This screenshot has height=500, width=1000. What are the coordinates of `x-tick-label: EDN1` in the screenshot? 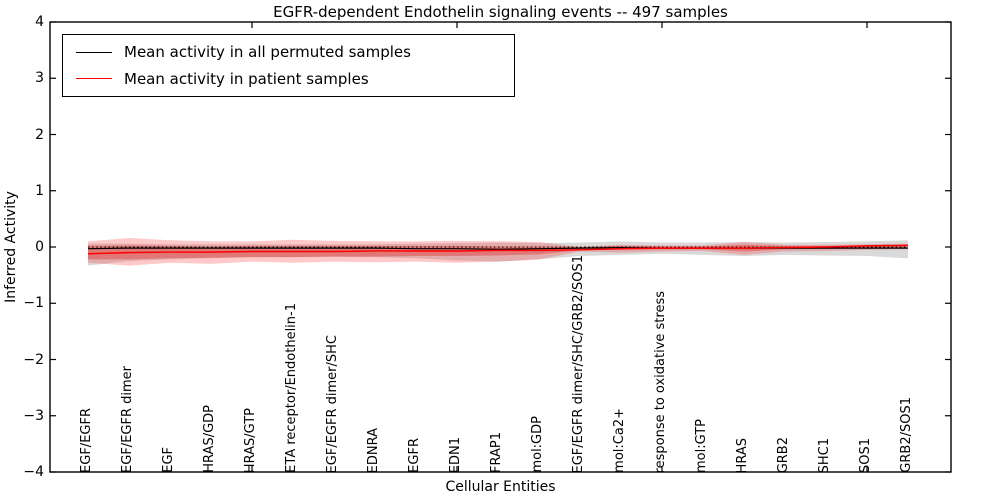 It's located at (455, 454).